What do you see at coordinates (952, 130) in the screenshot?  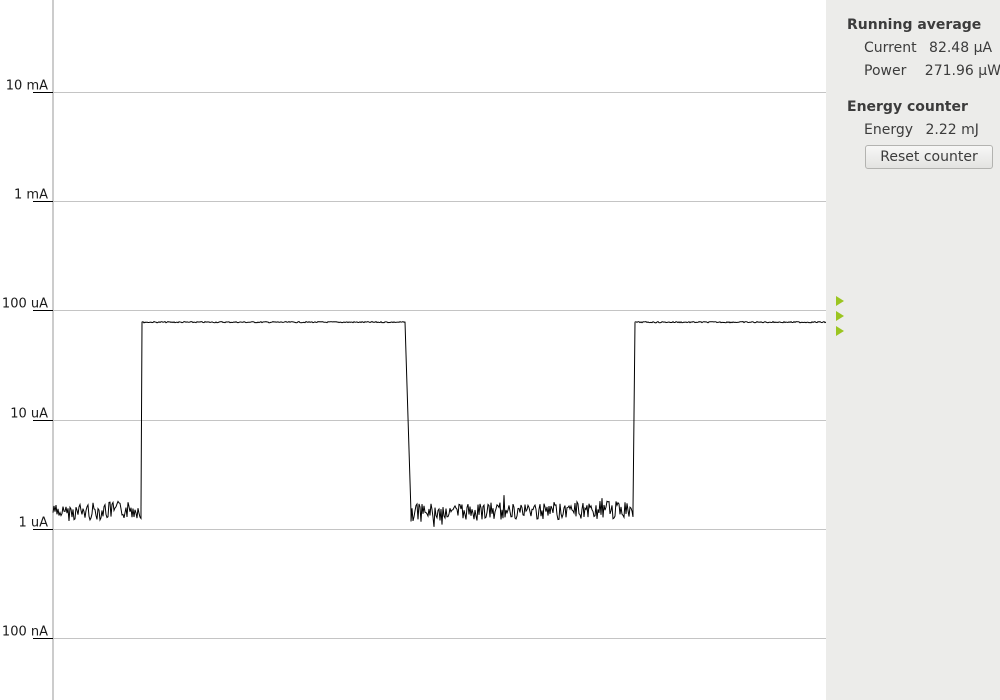 I see `energy-value: 2.22 mJ` at bounding box center [952, 130].